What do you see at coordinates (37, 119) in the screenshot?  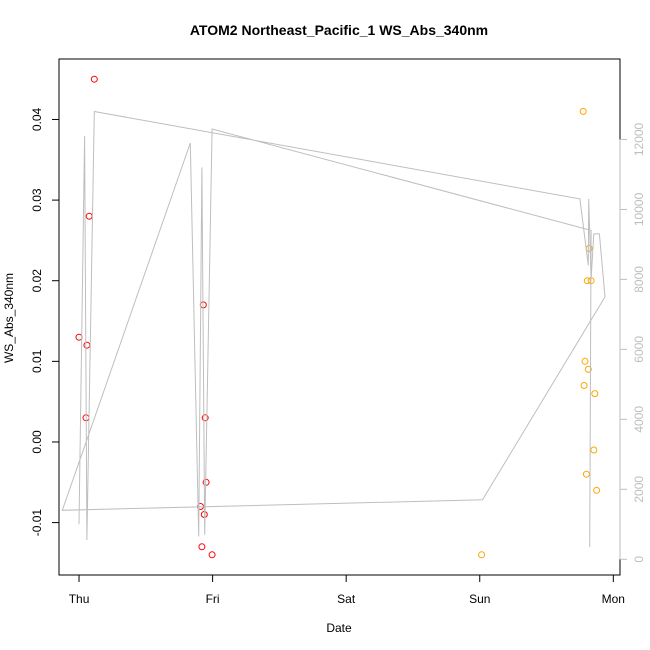 I see `y-tick-label: 0.04` at bounding box center [37, 119].